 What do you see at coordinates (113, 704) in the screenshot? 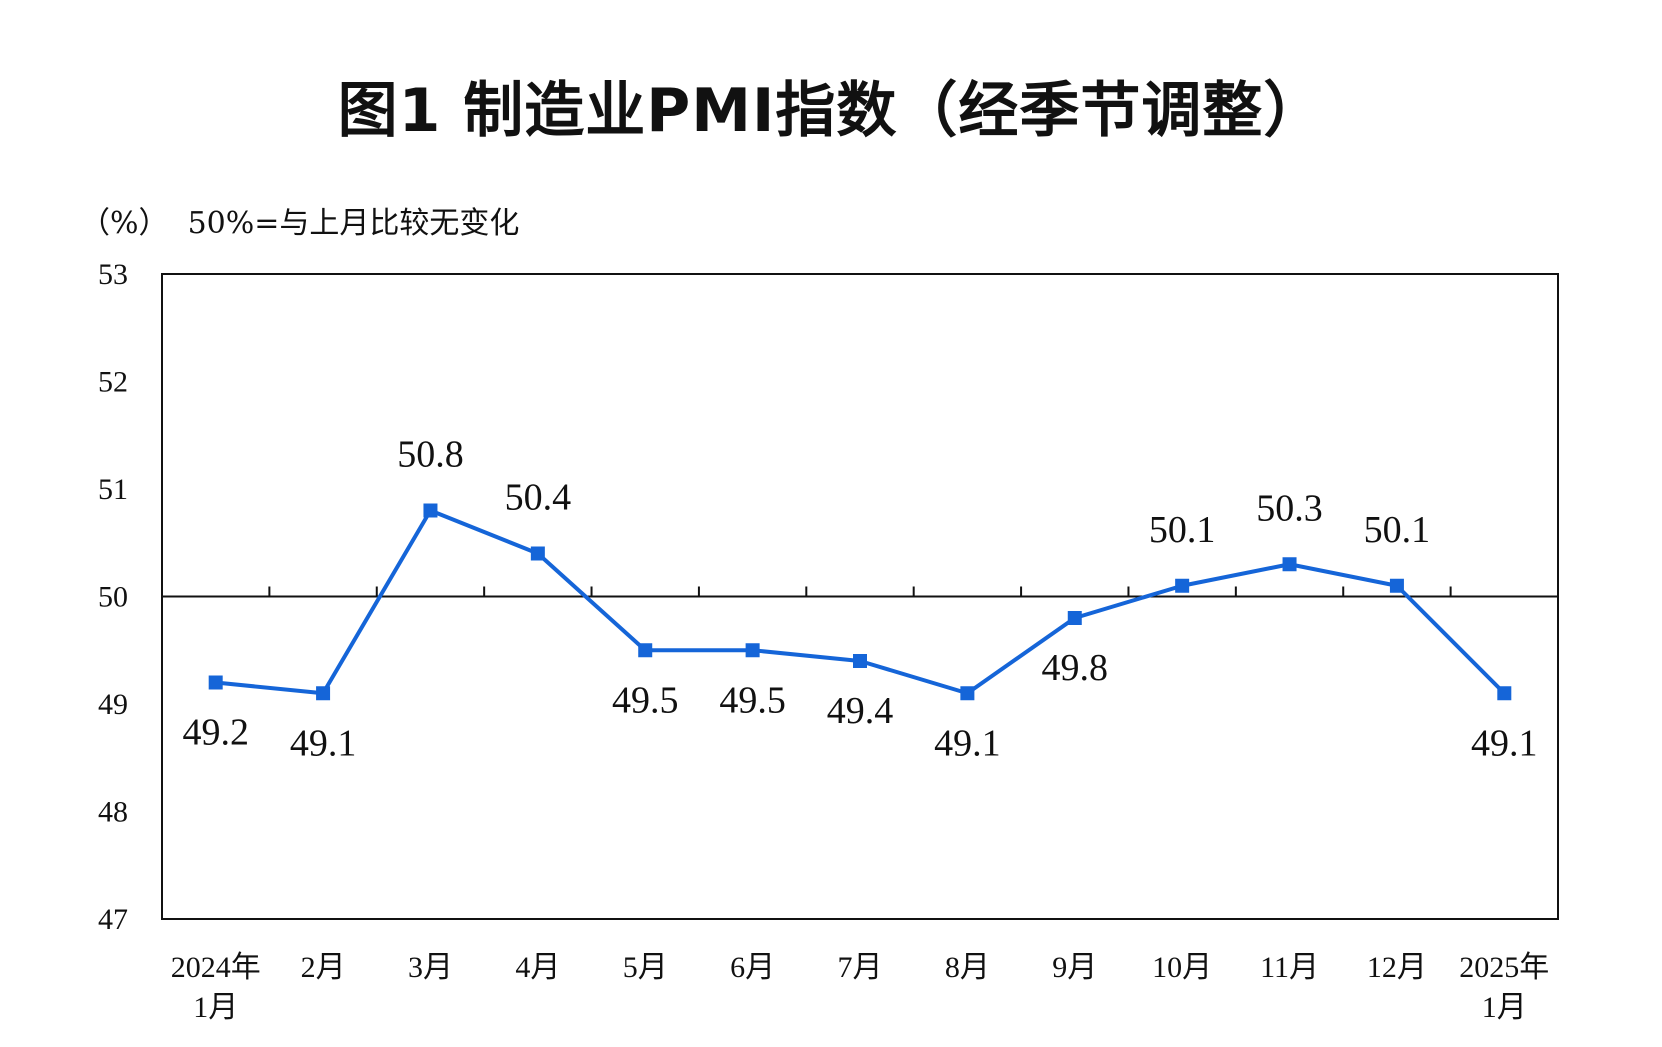
I see `y-tick-label: 49` at bounding box center [113, 704].